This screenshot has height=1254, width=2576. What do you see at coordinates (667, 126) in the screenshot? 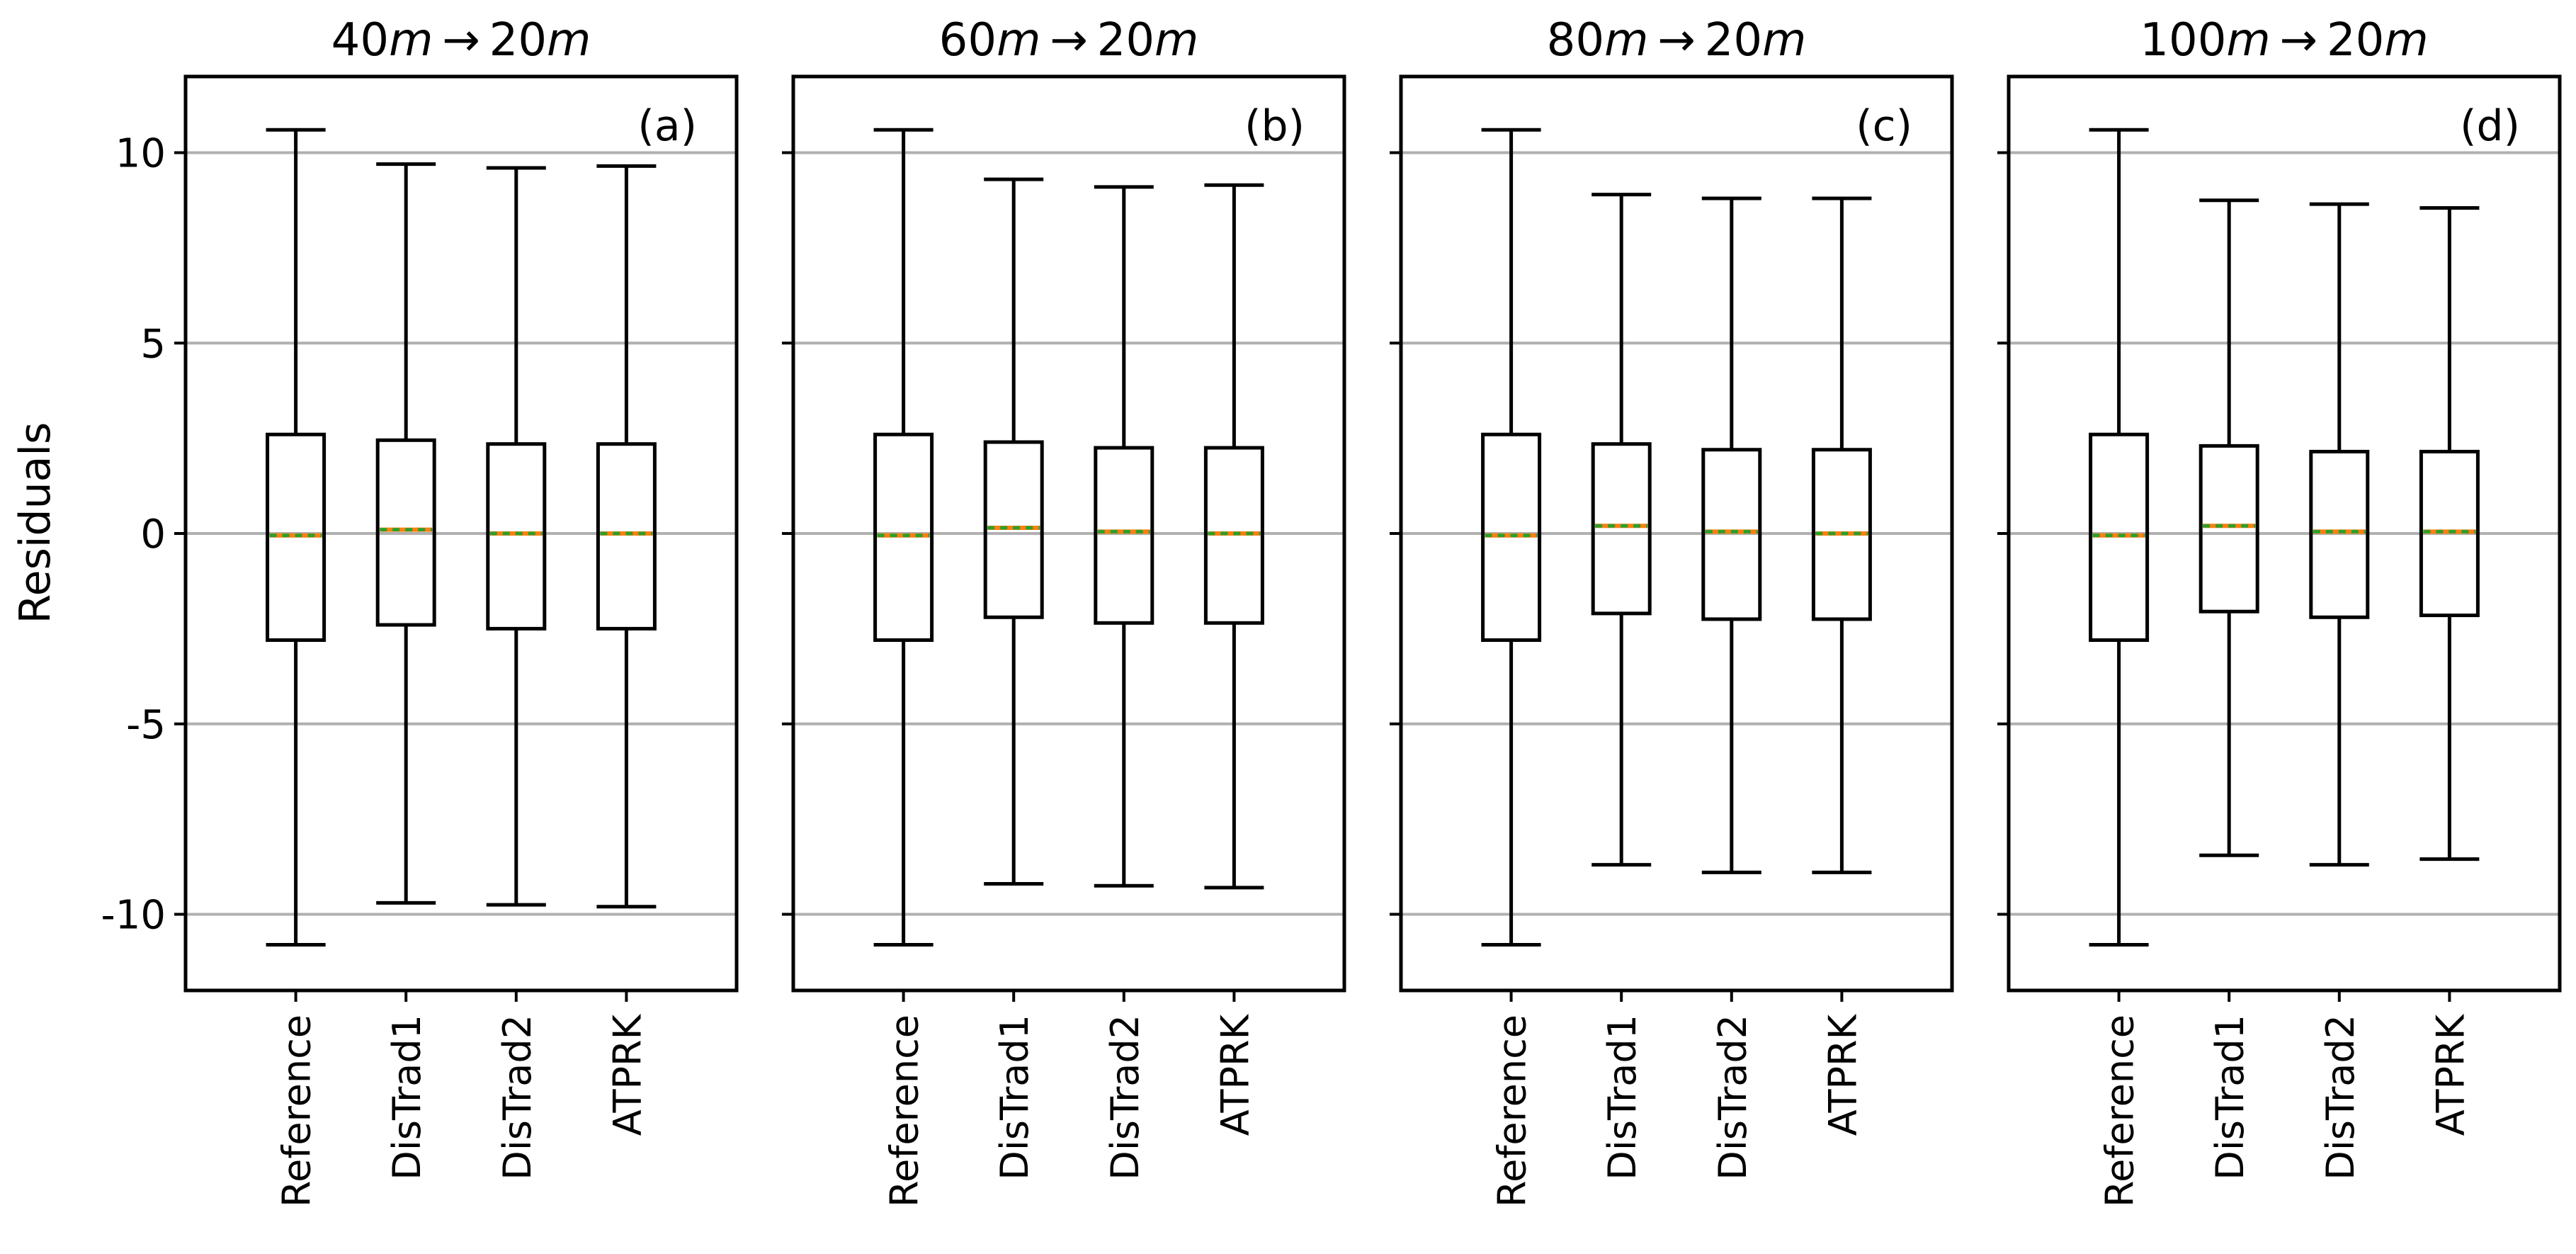
I see `panel-label: (a)` at bounding box center [667, 126].